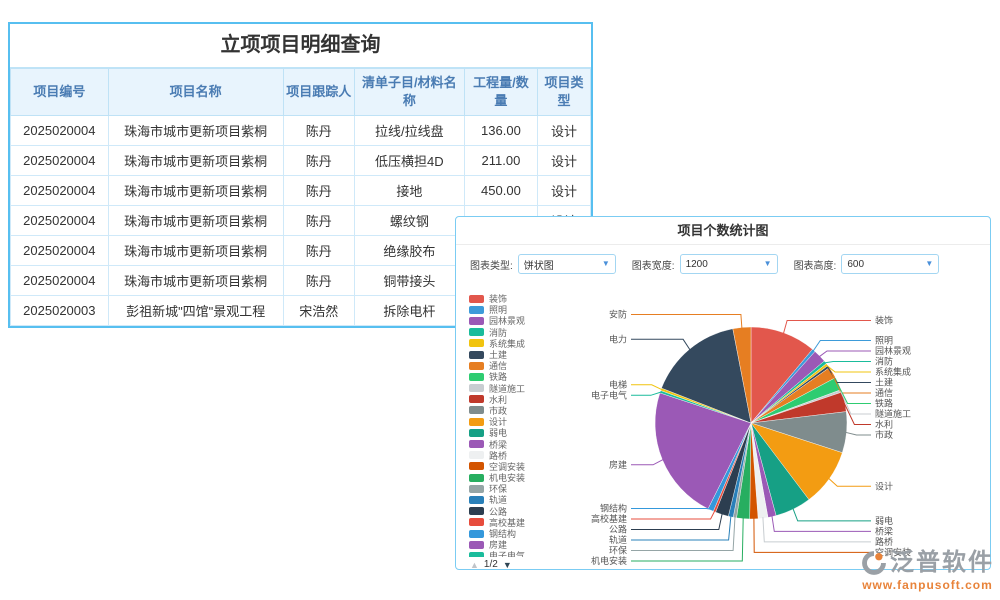 This screenshot has height=600, width=1000. I want to click on watermark-brand: 泛普软件, so click(942, 562).